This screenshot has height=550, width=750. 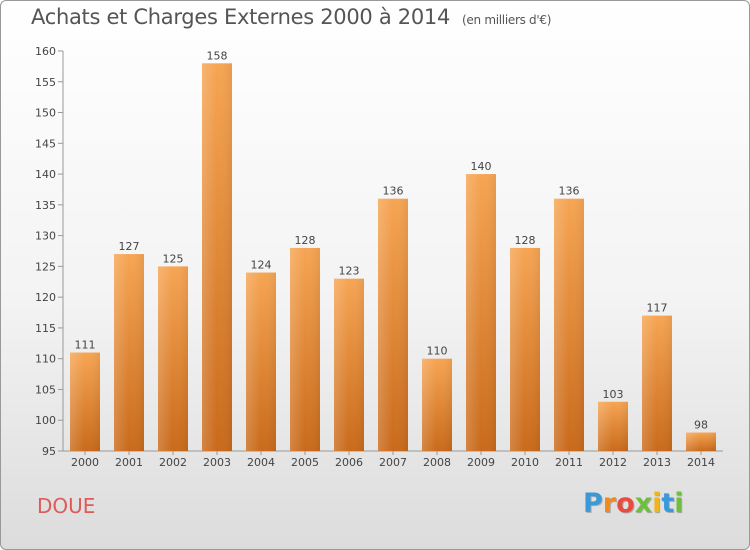 What do you see at coordinates (593, 503) in the screenshot?
I see `logo-letter: P` at bounding box center [593, 503].